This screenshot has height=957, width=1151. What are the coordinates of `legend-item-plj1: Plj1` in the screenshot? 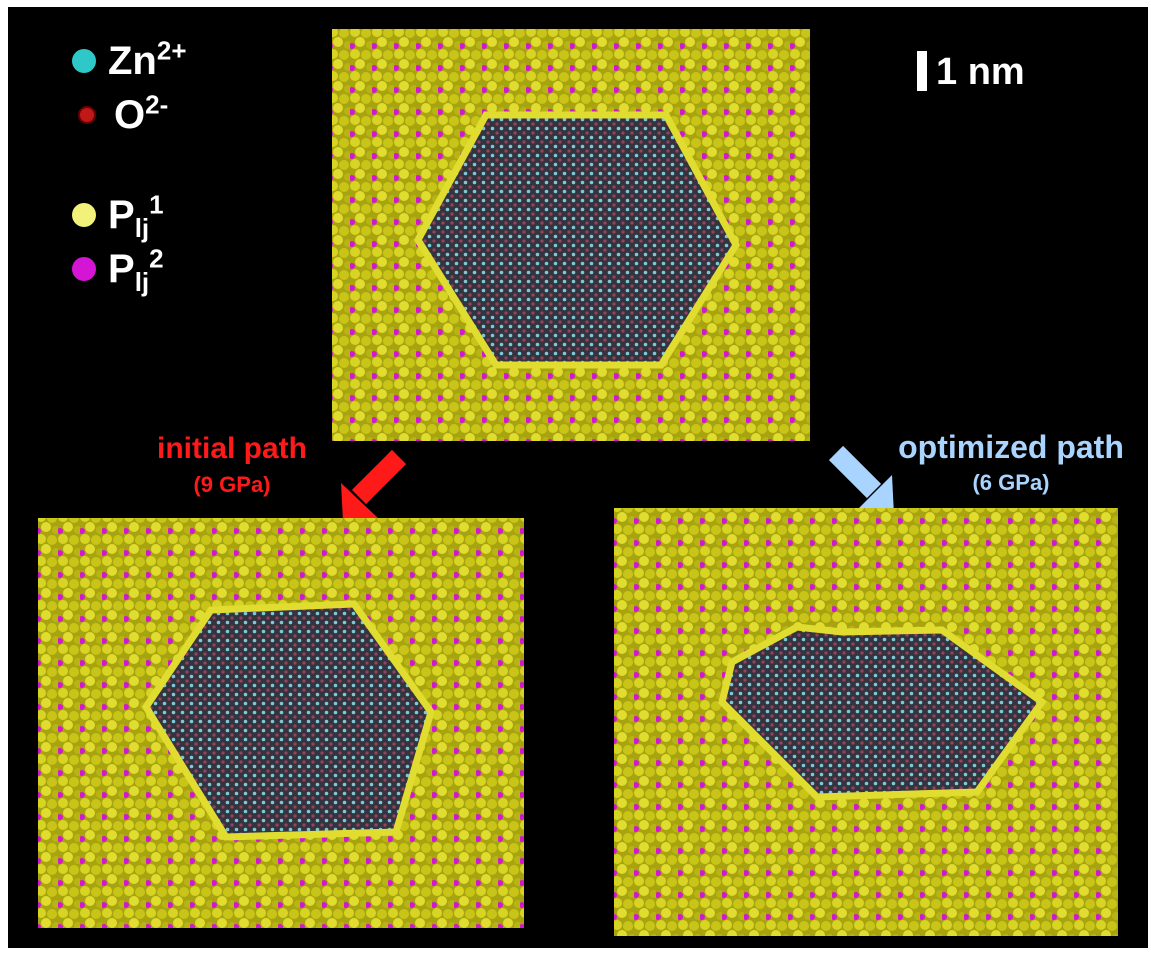 It's located at (118, 216).